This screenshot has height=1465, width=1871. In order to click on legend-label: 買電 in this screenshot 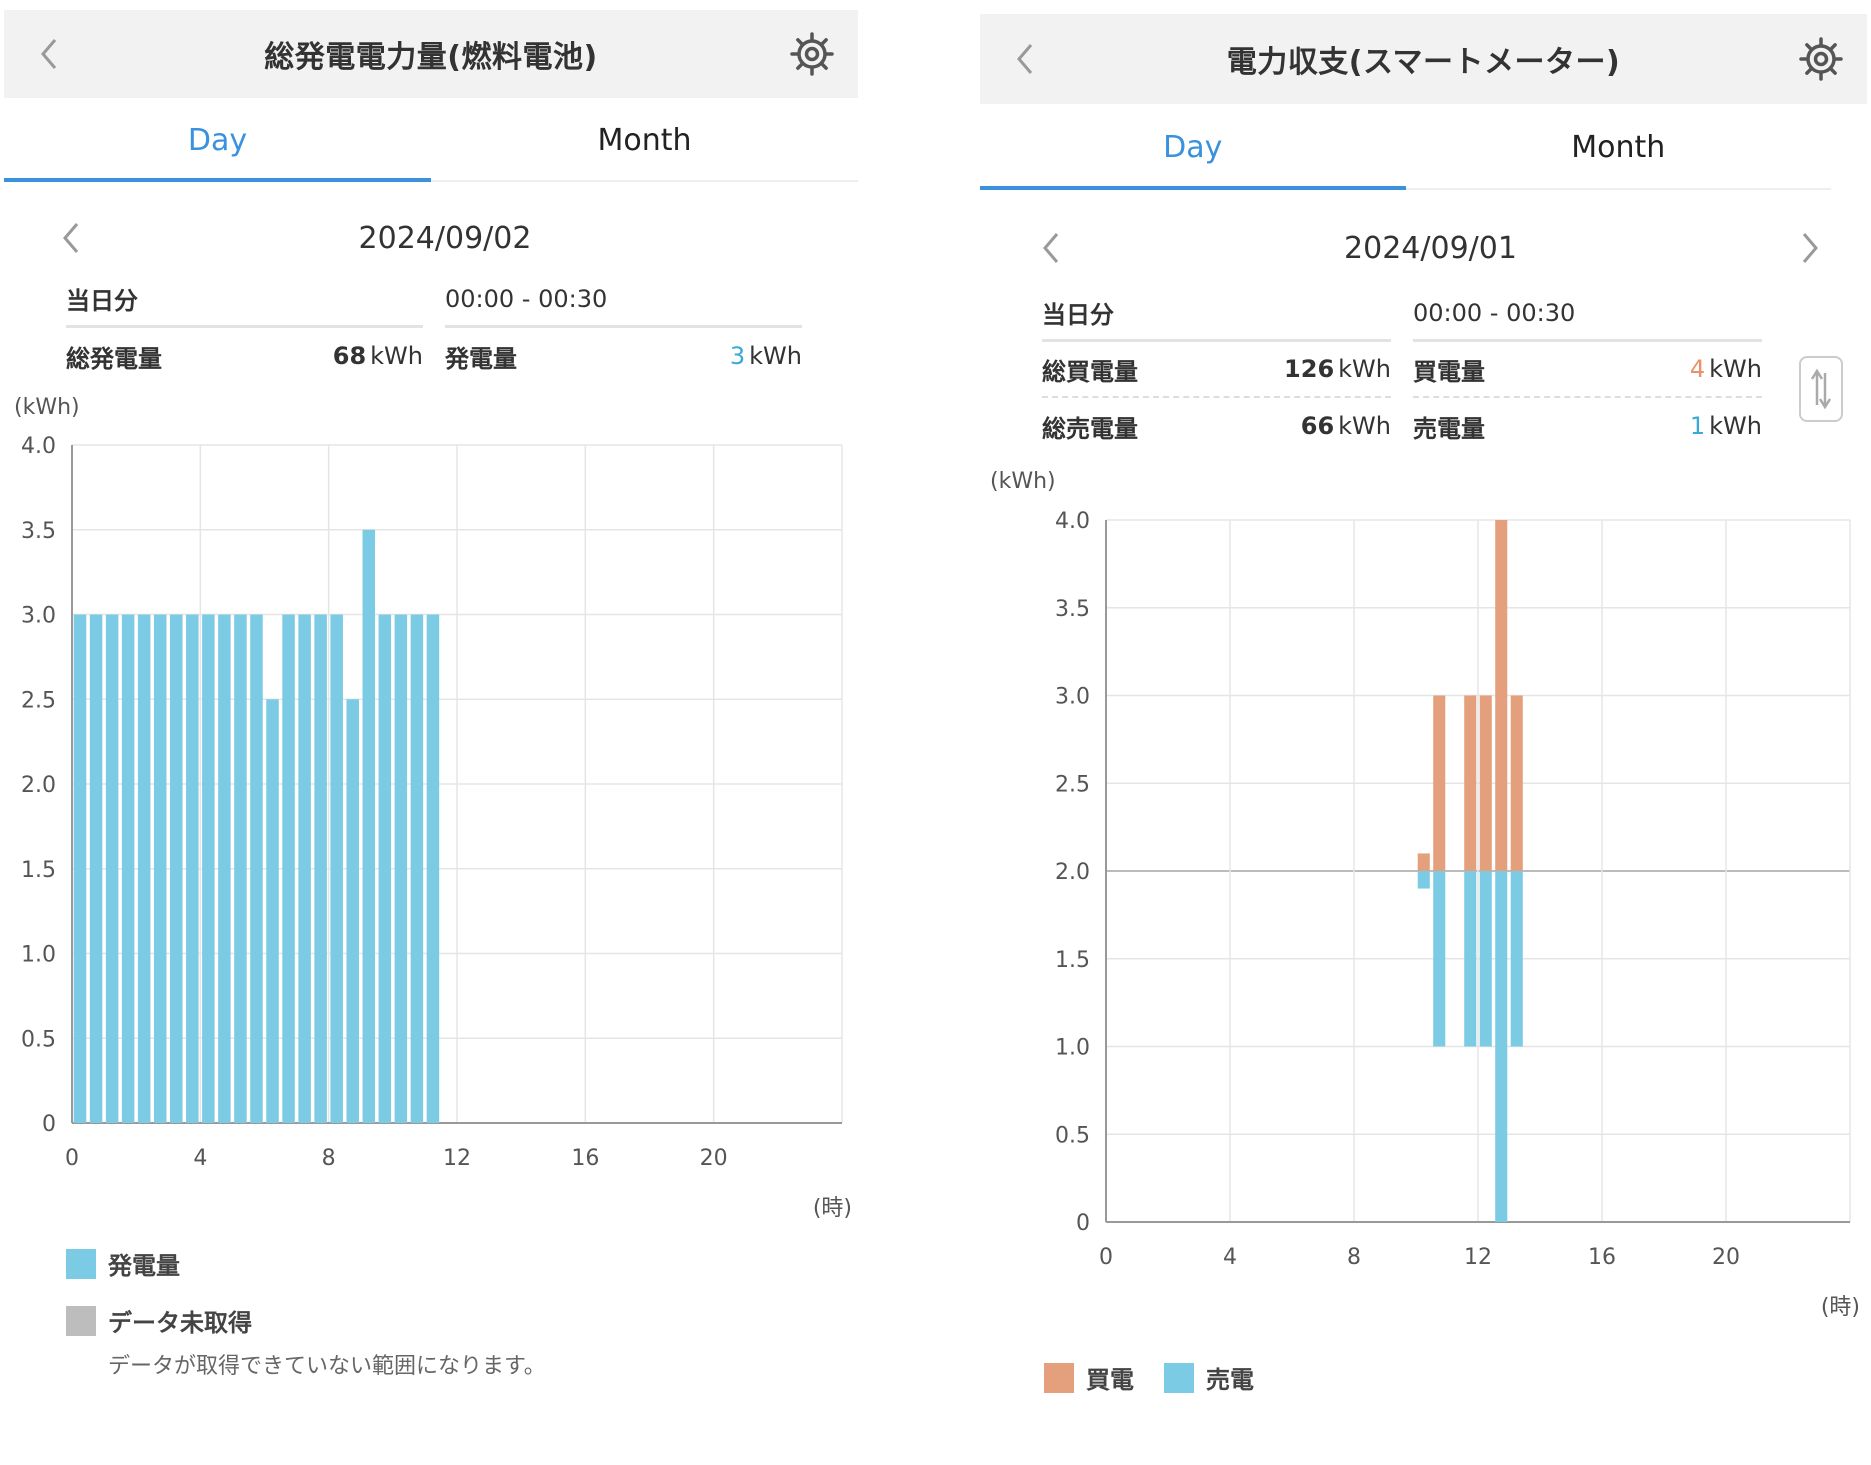, I will do `click(1110, 1380)`.